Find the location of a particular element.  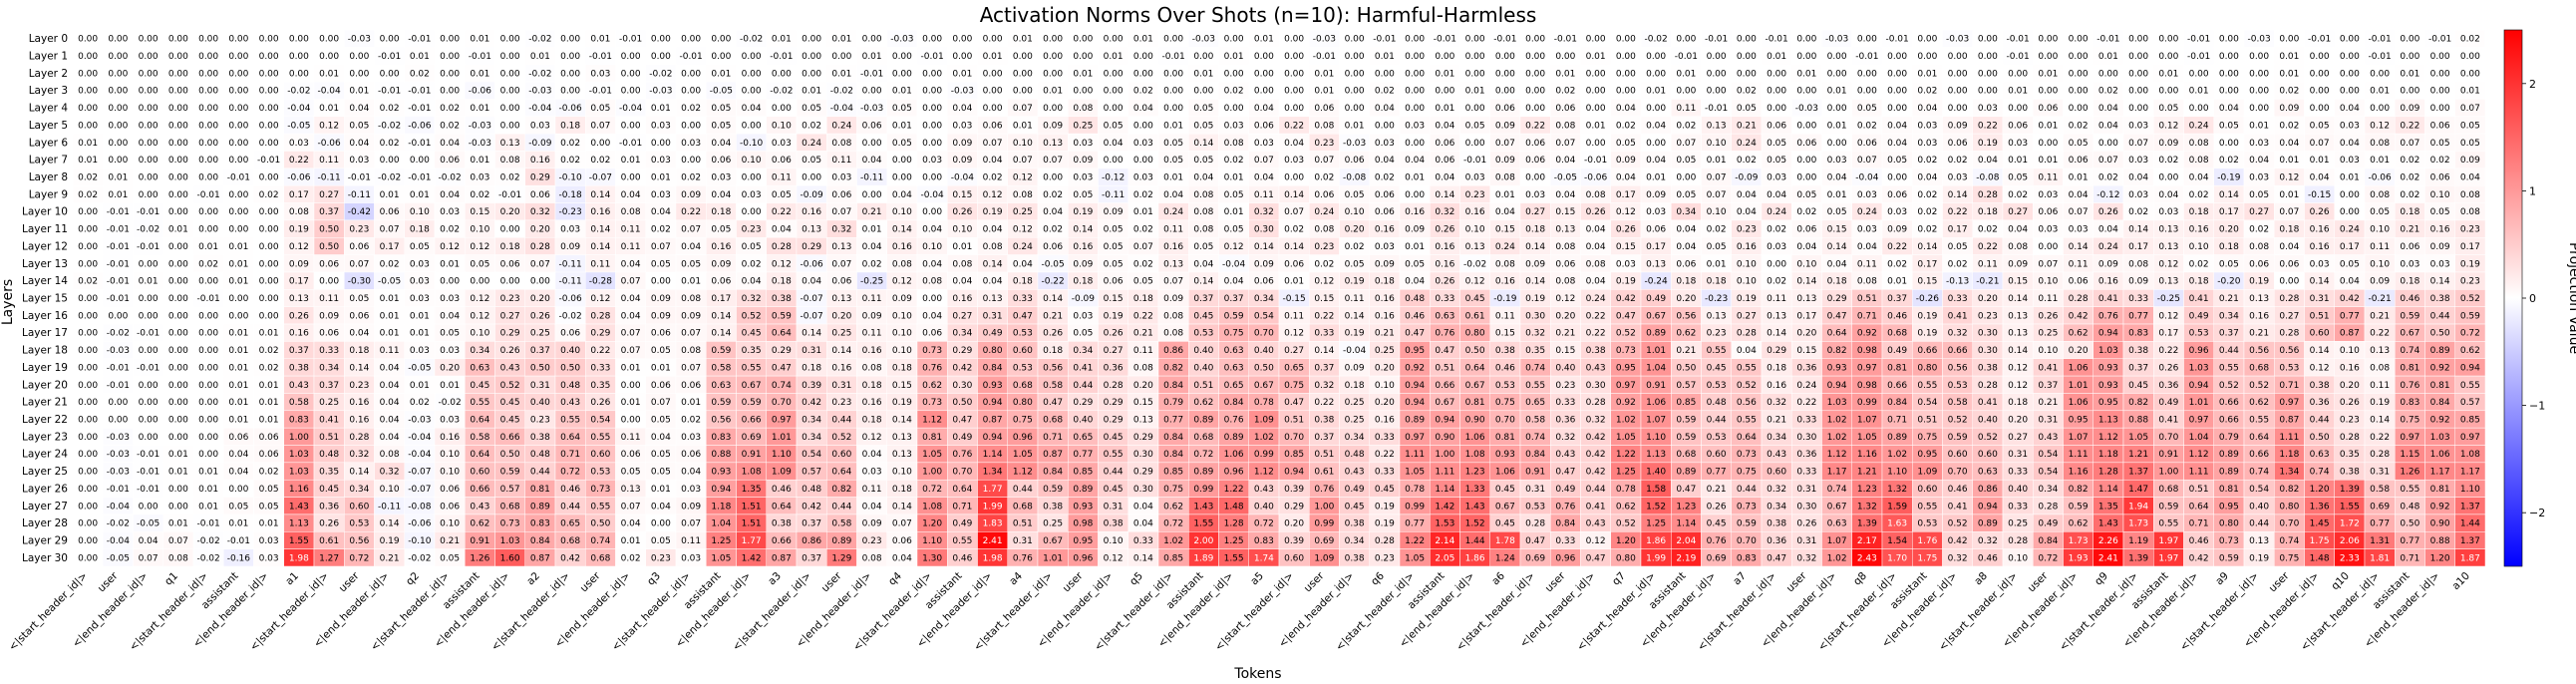

cell-value-label: 0.54 is located at coordinates (811, 455).